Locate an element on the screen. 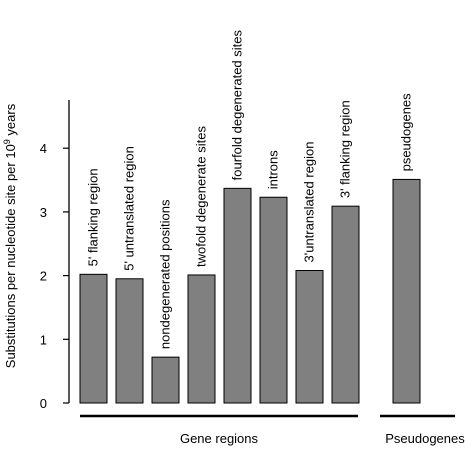 The height and width of the screenshot is (450, 474). y-tick-label: 3 is located at coordinates (43, 212).